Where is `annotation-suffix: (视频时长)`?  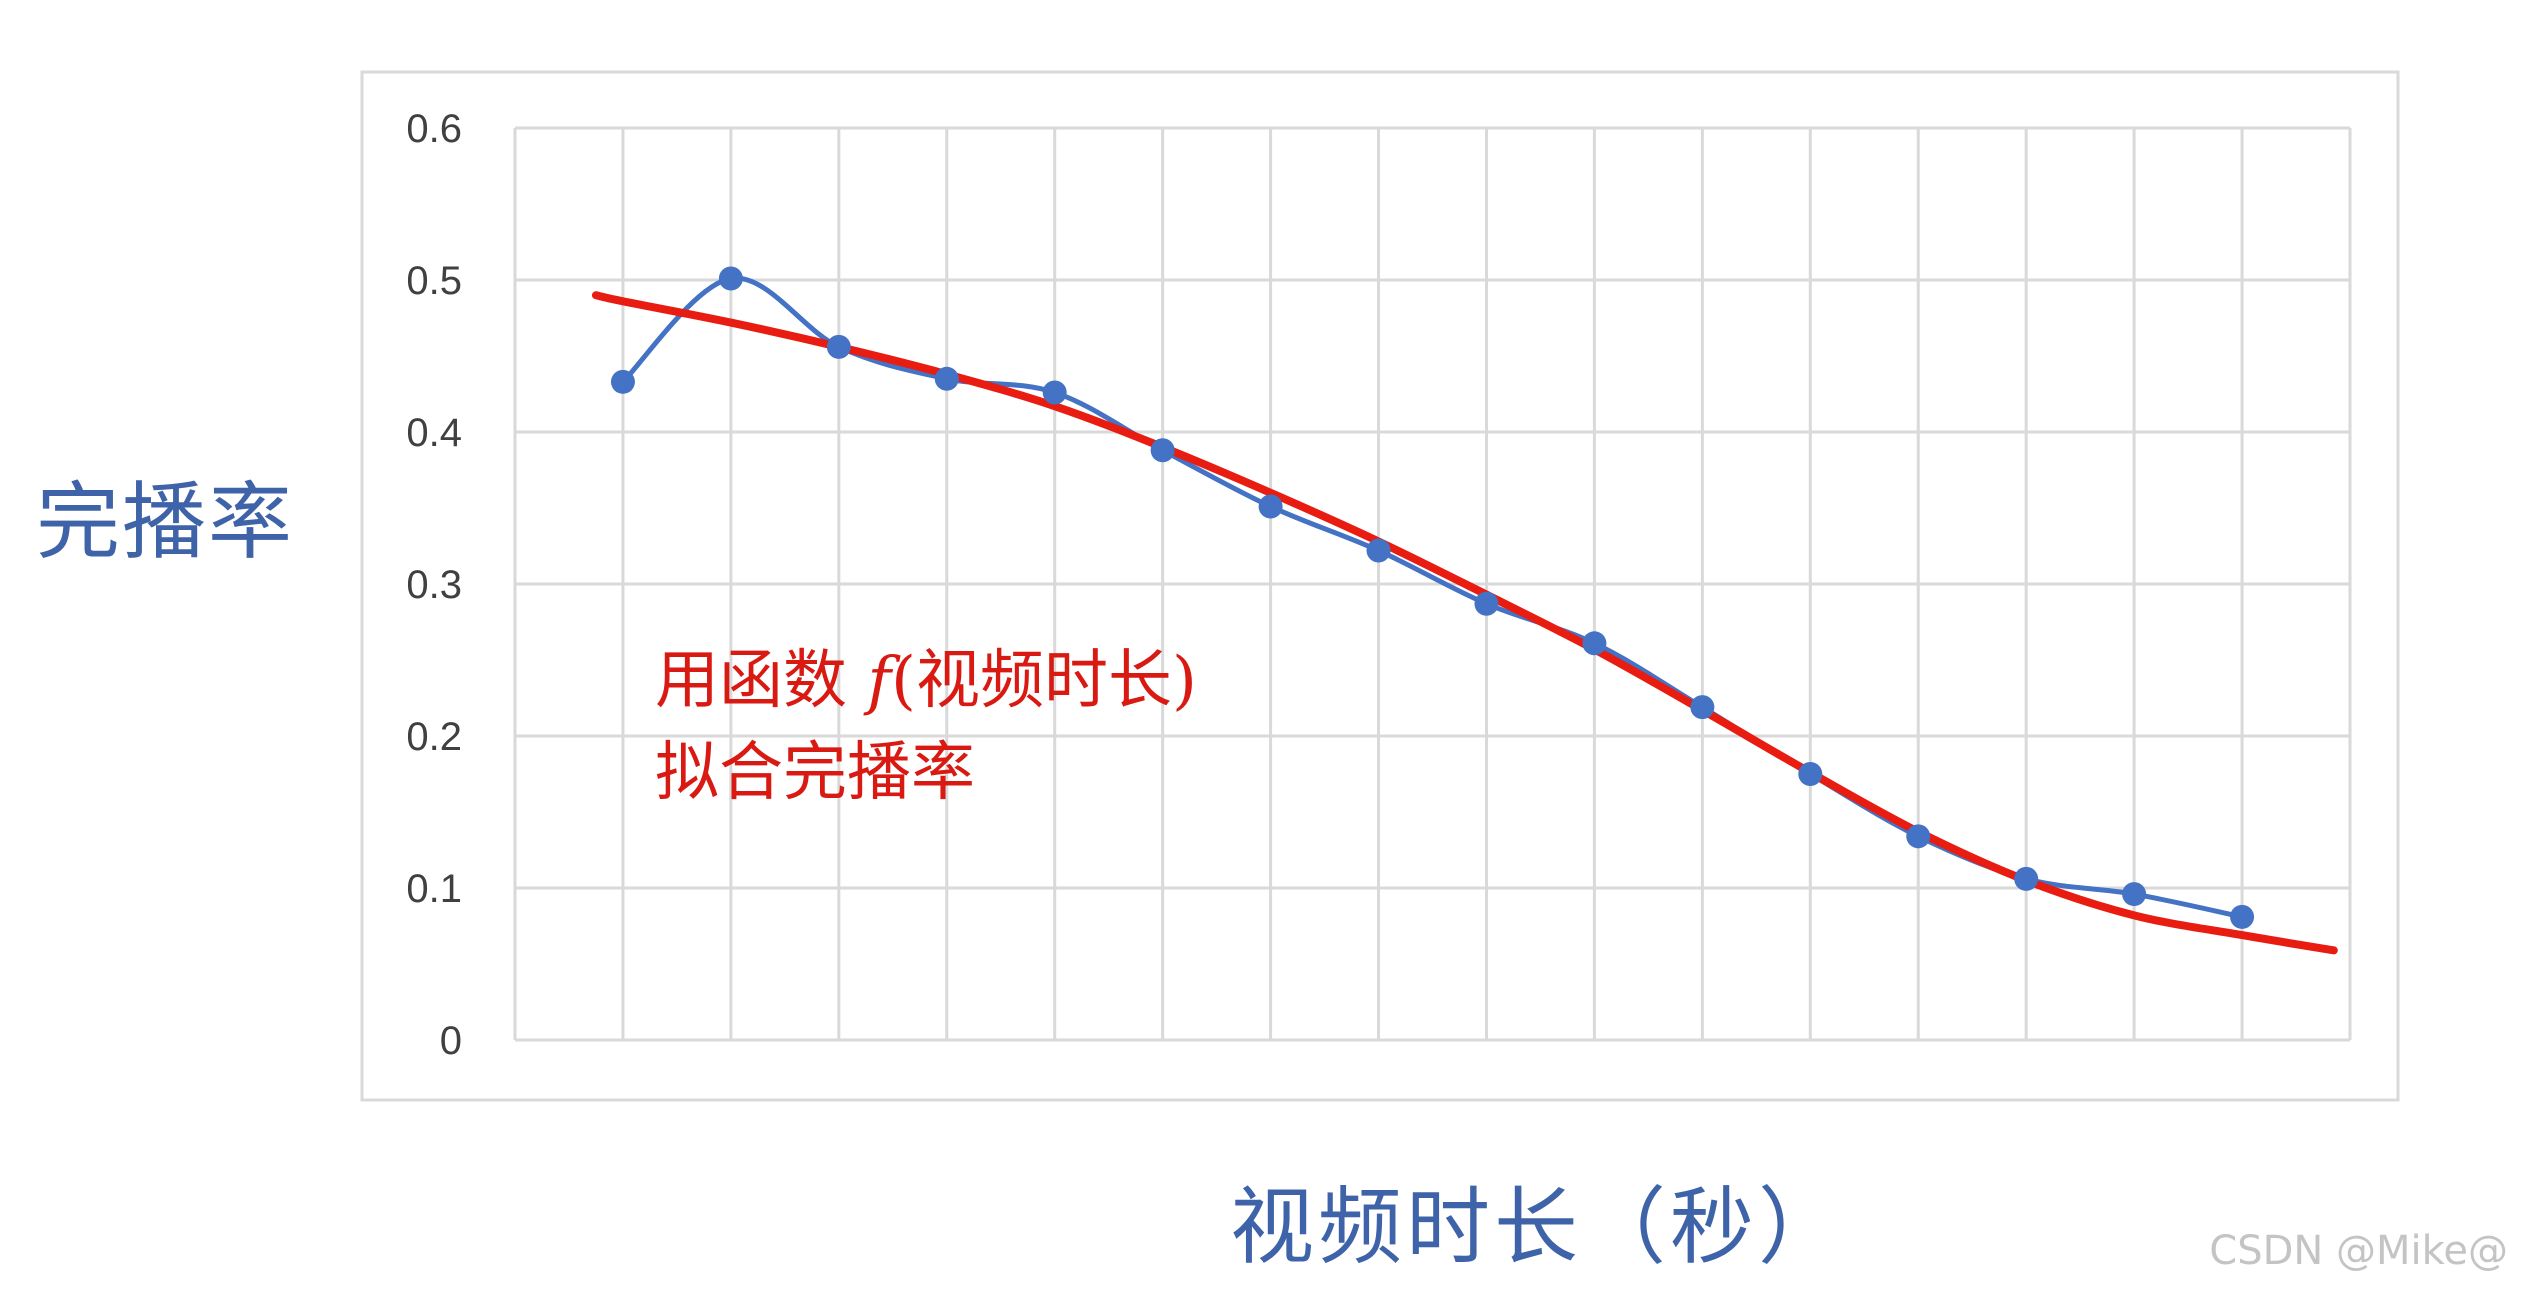
annotation-suffix: (视频时长) is located at coordinates (1044, 681).